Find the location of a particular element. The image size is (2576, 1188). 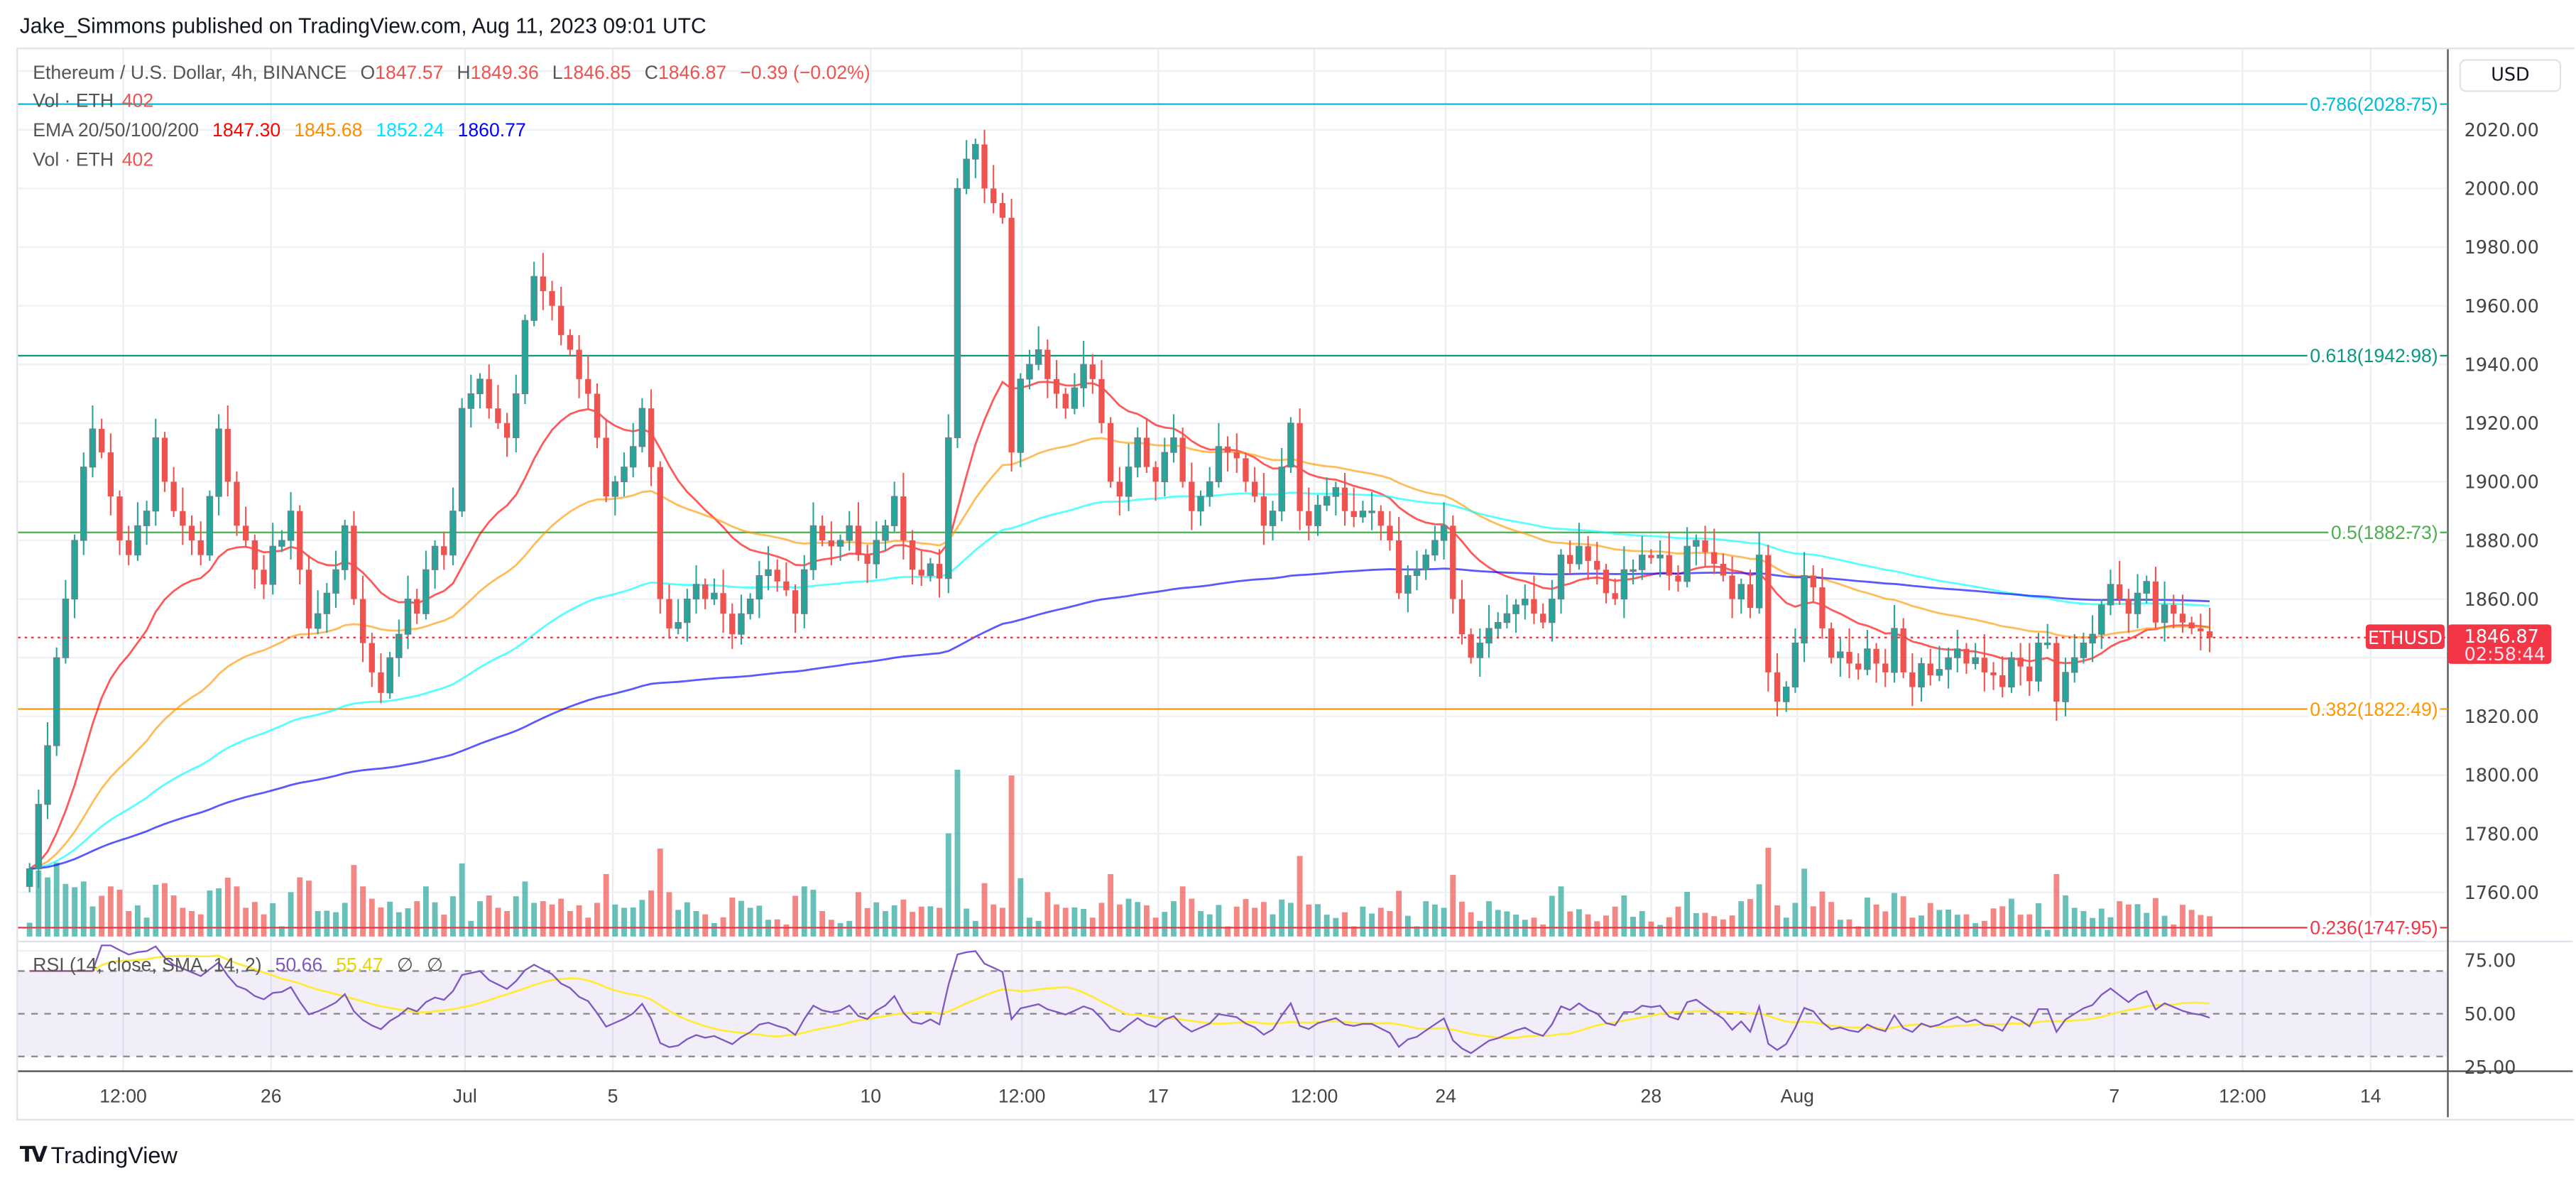

volume-legend: Vol · ETH 402 is located at coordinates (97, 102).